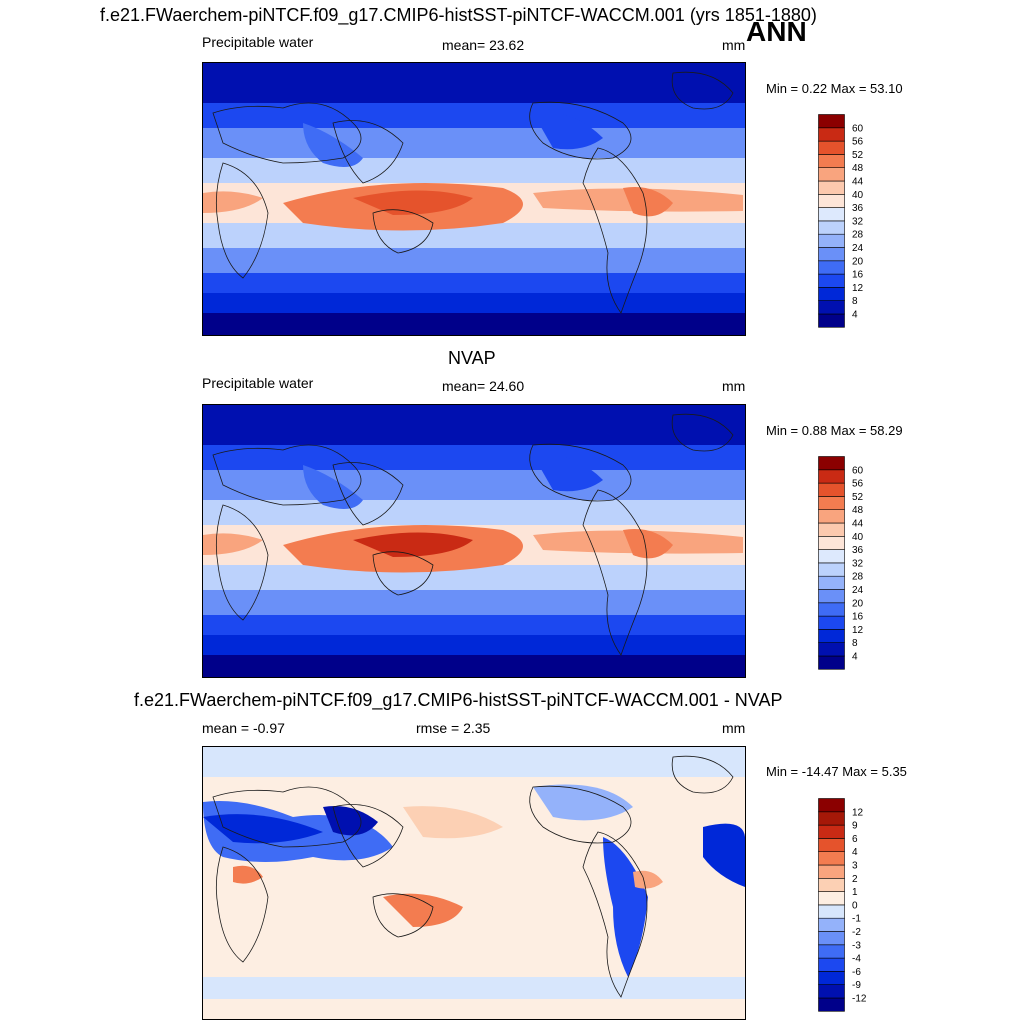 This screenshot has width=1024, height=1024. I want to click on panel3-rmse: rmse = 2.35, so click(453, 728).